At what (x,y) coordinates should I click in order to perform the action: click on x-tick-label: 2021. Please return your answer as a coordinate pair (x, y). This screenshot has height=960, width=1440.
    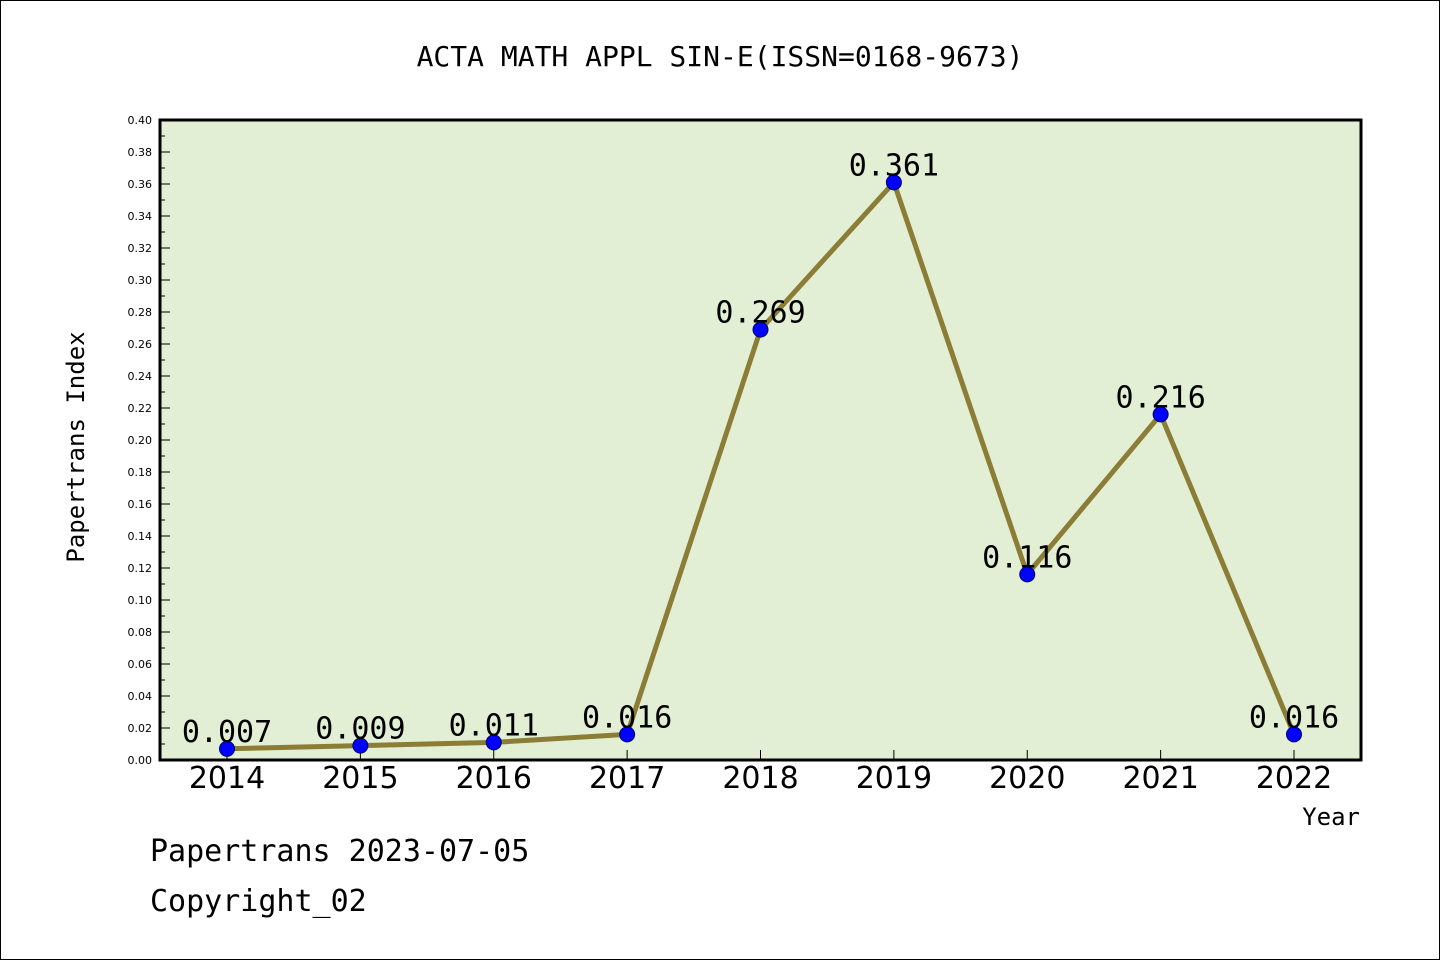
    Looking at the image, I should click on (1160, 778).